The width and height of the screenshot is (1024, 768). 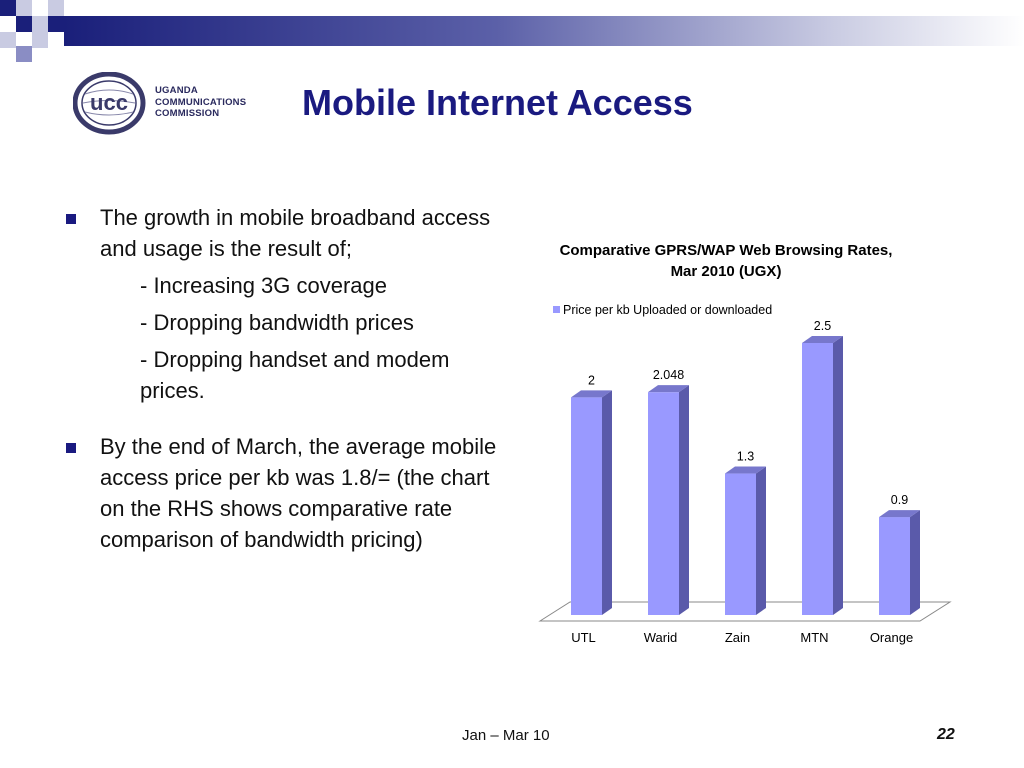 I want to click on chart-title: Comparative GPRS/WAP Web Browsing Rates,, so click(x=726, y=250).